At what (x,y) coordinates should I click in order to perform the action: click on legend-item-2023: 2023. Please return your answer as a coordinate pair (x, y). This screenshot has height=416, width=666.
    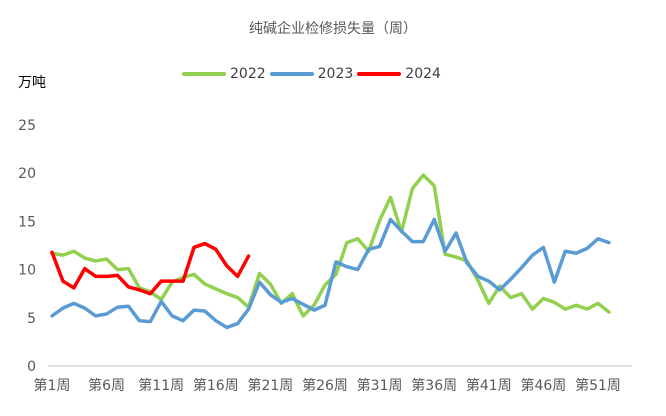
    Looking at the image, I should click on (311, 74).